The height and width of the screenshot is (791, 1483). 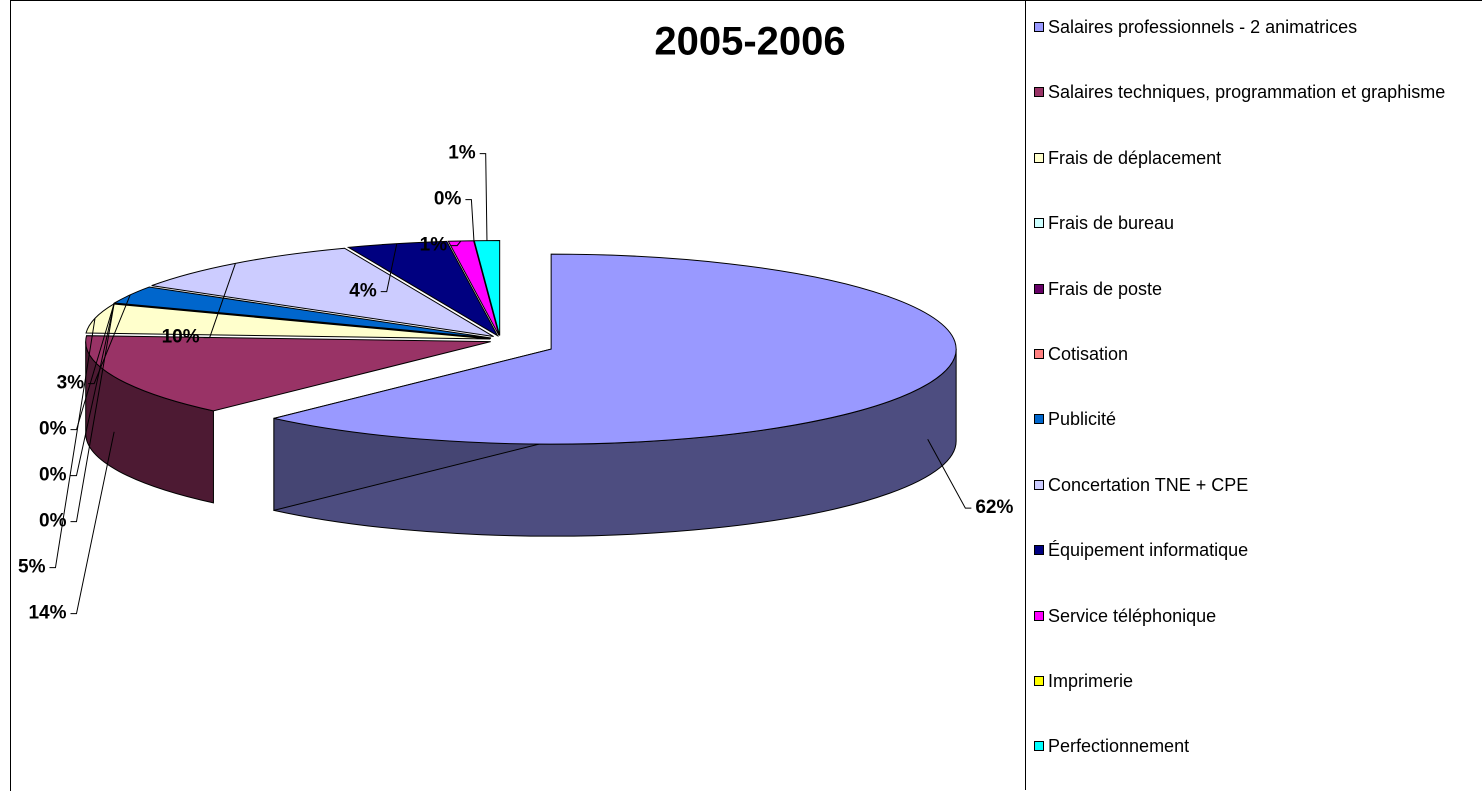 What do you see at coordinates (1088, 354) in the screenshot?
I see `legend-label: Cotisation` at bounding box center [1088, 354].